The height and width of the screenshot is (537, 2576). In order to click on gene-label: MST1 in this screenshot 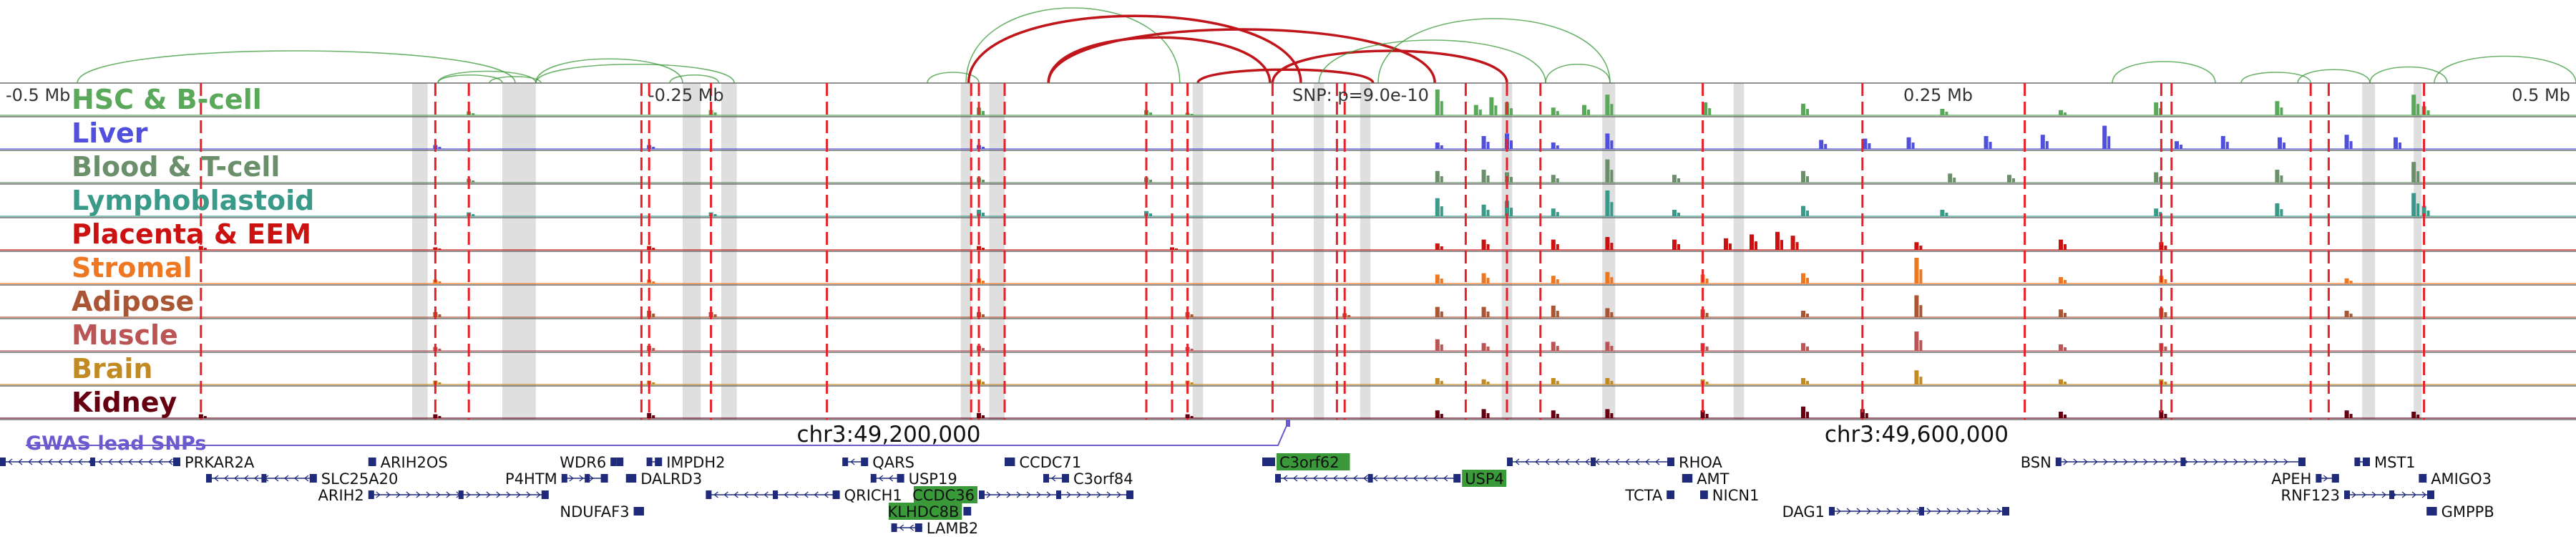, I will do `click(2395, 462)`.